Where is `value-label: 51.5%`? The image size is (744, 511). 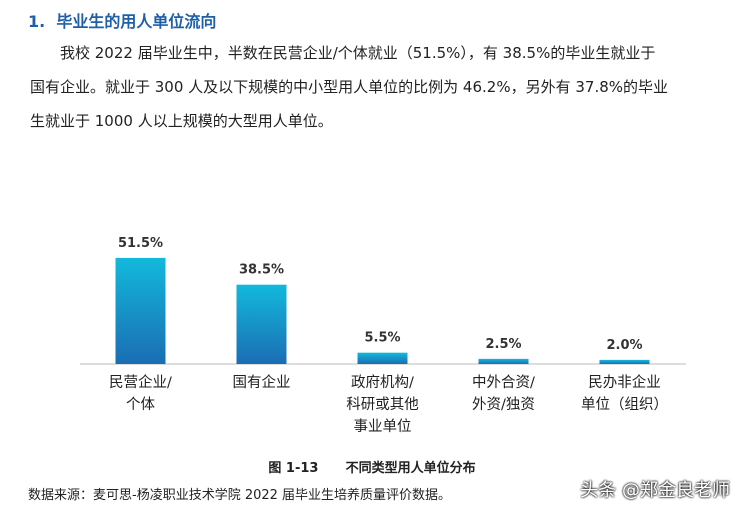
value-label: 51.5% is located at coordinates (140, 243).